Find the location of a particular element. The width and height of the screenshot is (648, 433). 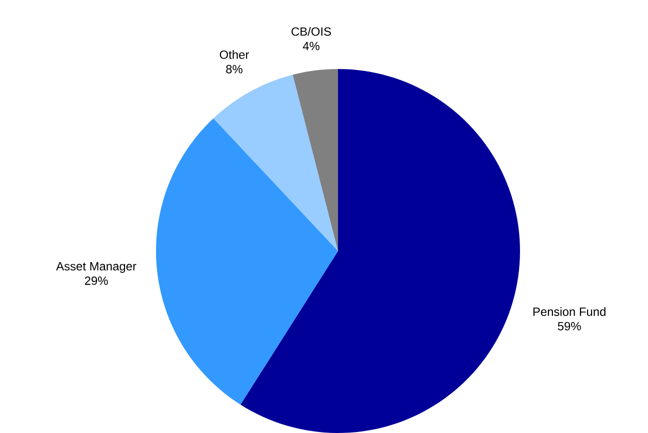

data-label: 59% is located at coordinates (569, 326).